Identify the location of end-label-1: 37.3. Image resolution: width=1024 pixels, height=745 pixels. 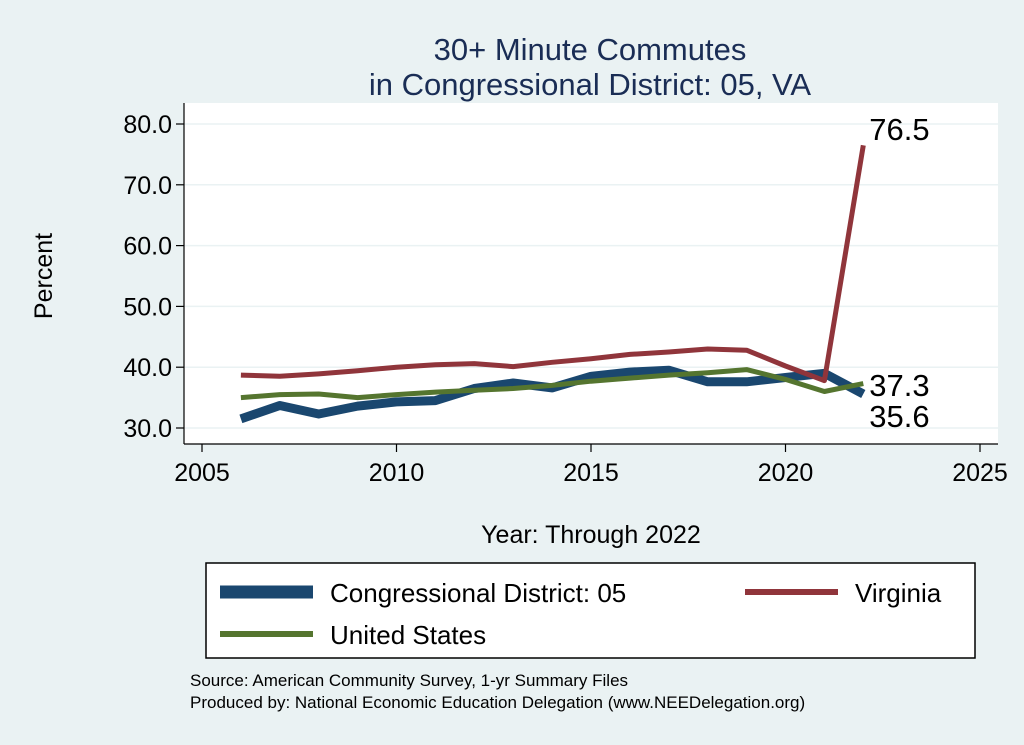
(899, 385).